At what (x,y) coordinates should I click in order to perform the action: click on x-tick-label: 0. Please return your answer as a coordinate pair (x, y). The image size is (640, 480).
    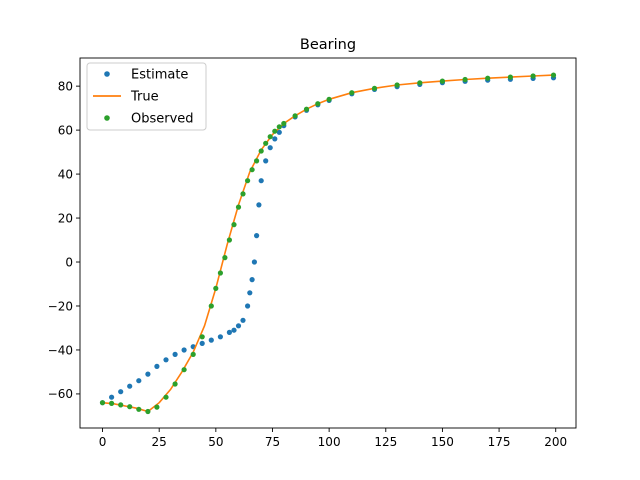
    Looking at the image, I should click on (103, 442).